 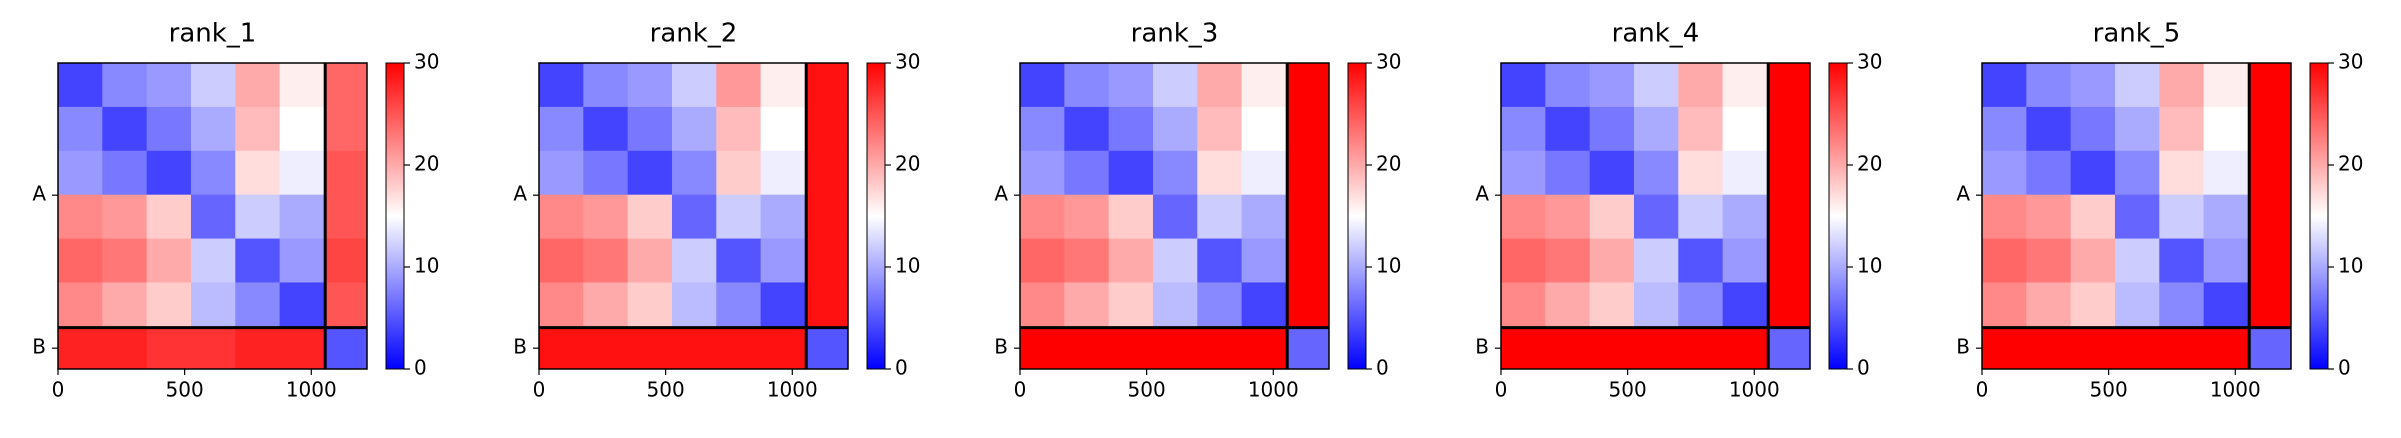 I want to click on x-tick-label: 500, so click(x=185, y=390).